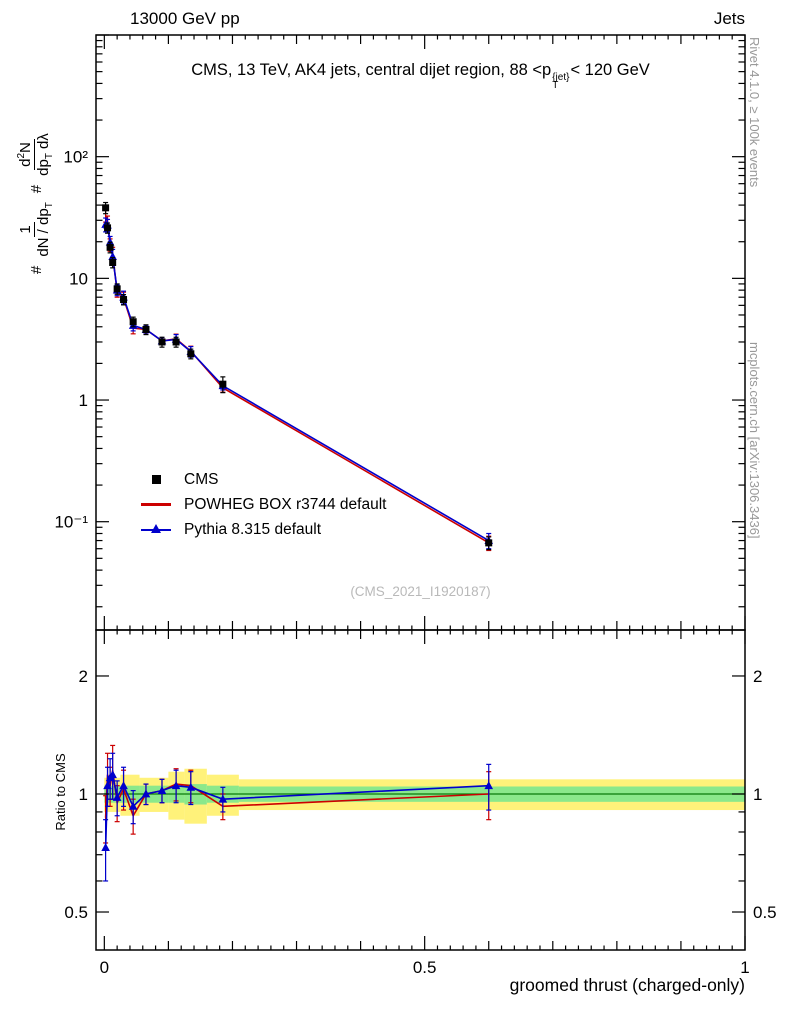 The height and width of the screenshot is (1024, 786). Describe the element at coordinates (555, 85) in the screenshot. I see `plot-title-sub: T` at that location.